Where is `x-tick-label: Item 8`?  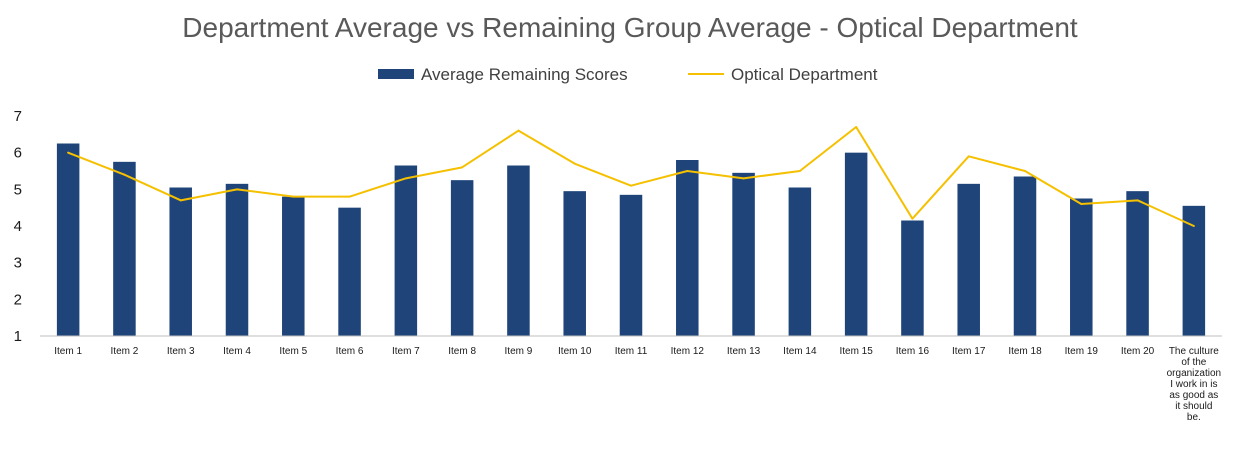
x-tick-label: Item 8 is located at coordinates (462, 351).